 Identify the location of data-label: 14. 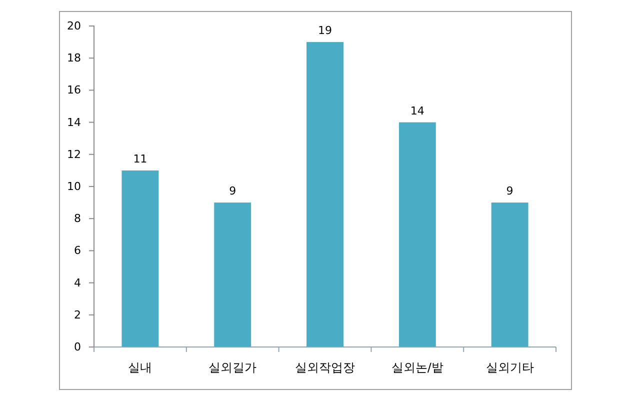
(417, 111).